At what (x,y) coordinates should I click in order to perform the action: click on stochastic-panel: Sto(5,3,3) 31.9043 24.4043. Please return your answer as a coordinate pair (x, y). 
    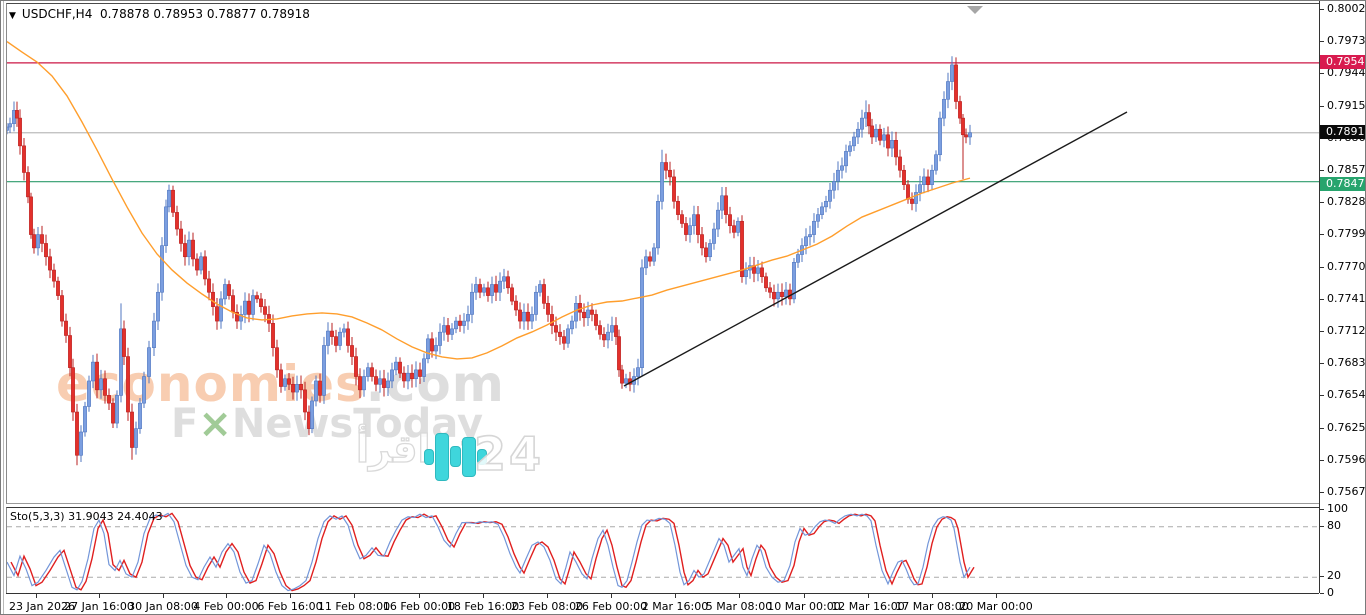
    Looking at the image, I should click on (662, 550).